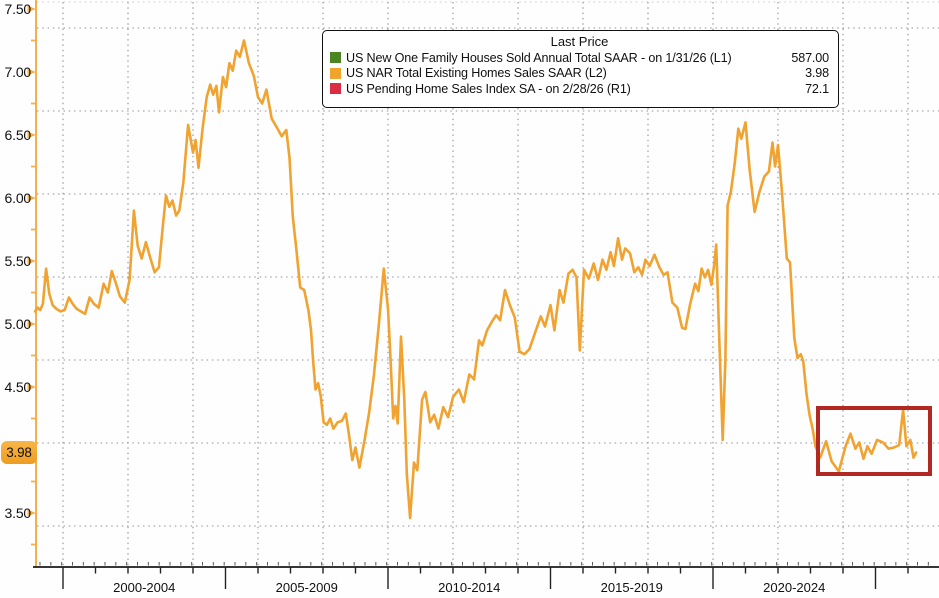 Image resolution: width=939 pixels, height=598 pixels. I want to click on left-axis-tick-label: 5.00, so click(18, 324).